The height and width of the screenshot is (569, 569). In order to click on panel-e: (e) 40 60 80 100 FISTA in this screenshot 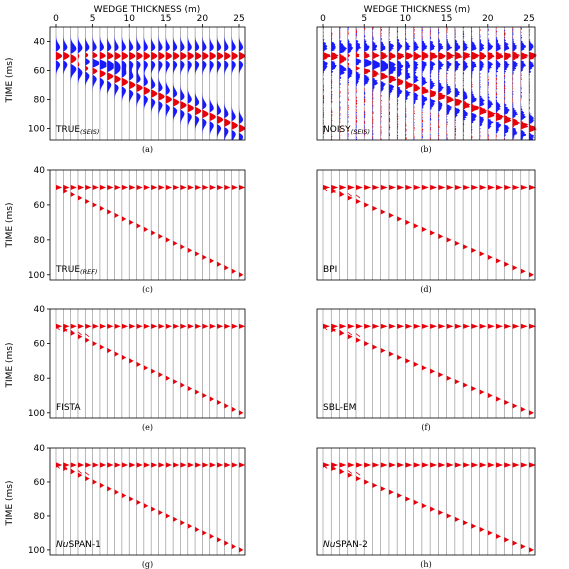, I will do `click(137, 368)`.